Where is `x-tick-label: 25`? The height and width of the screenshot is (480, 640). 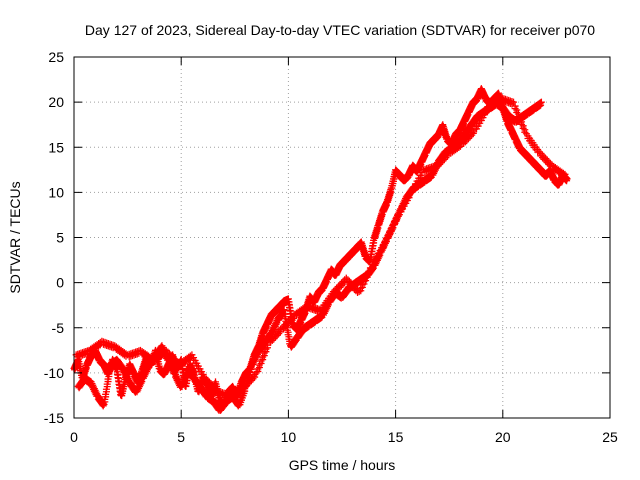 x-tick-label: 25 is located at coordinates (610, 437).